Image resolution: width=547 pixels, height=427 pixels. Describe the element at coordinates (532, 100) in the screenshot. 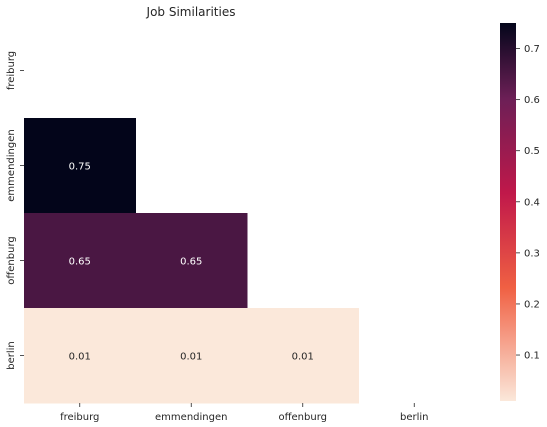

I see `colorbar-tick-label: 0.6` at that location.